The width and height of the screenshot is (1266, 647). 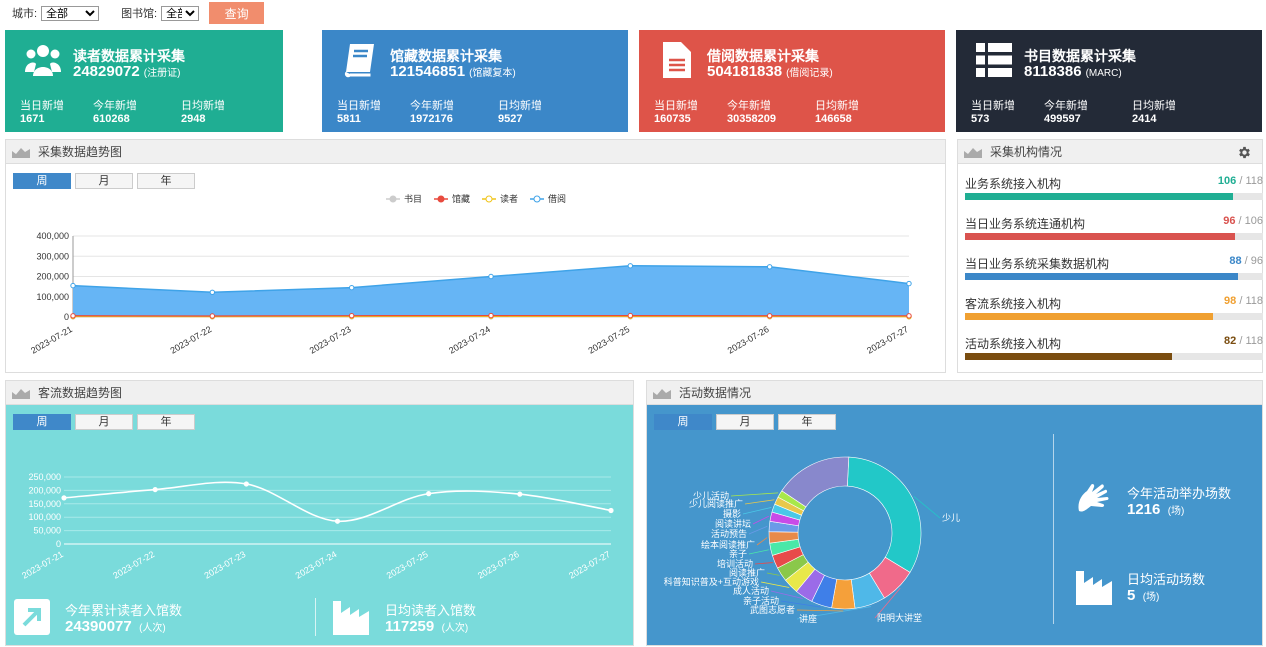 I want to click on pie-label: 亲子, so click(x=738, y=553).